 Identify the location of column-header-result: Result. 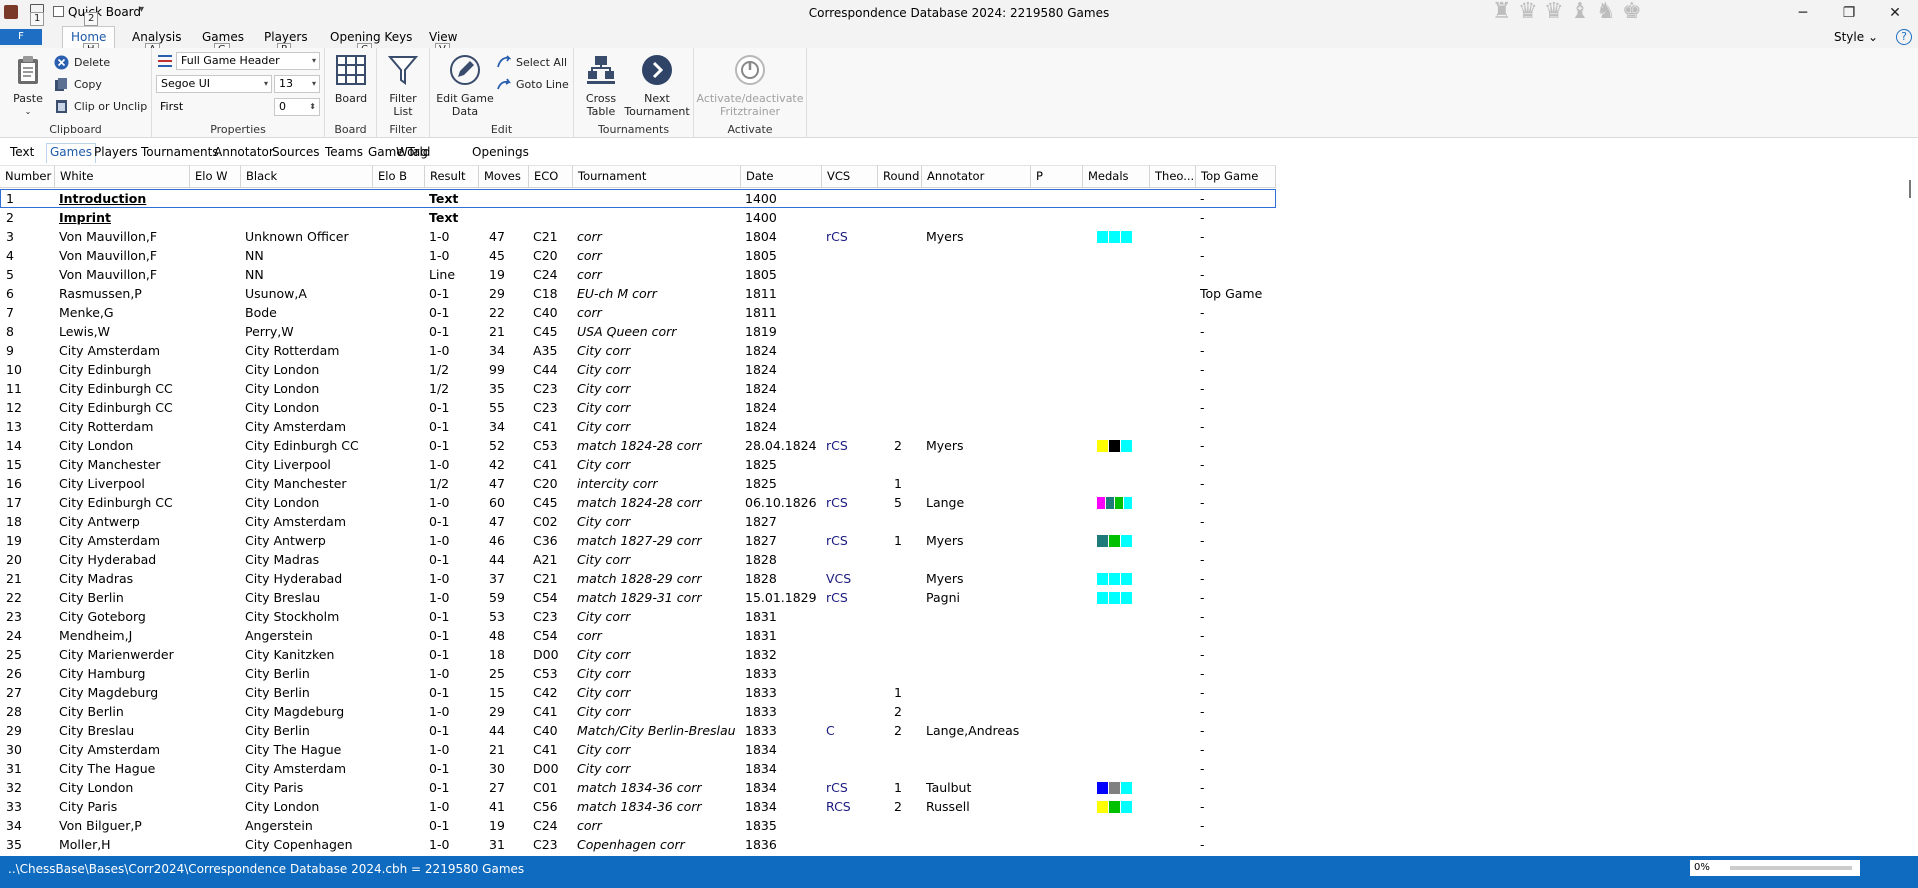
(452, 176).